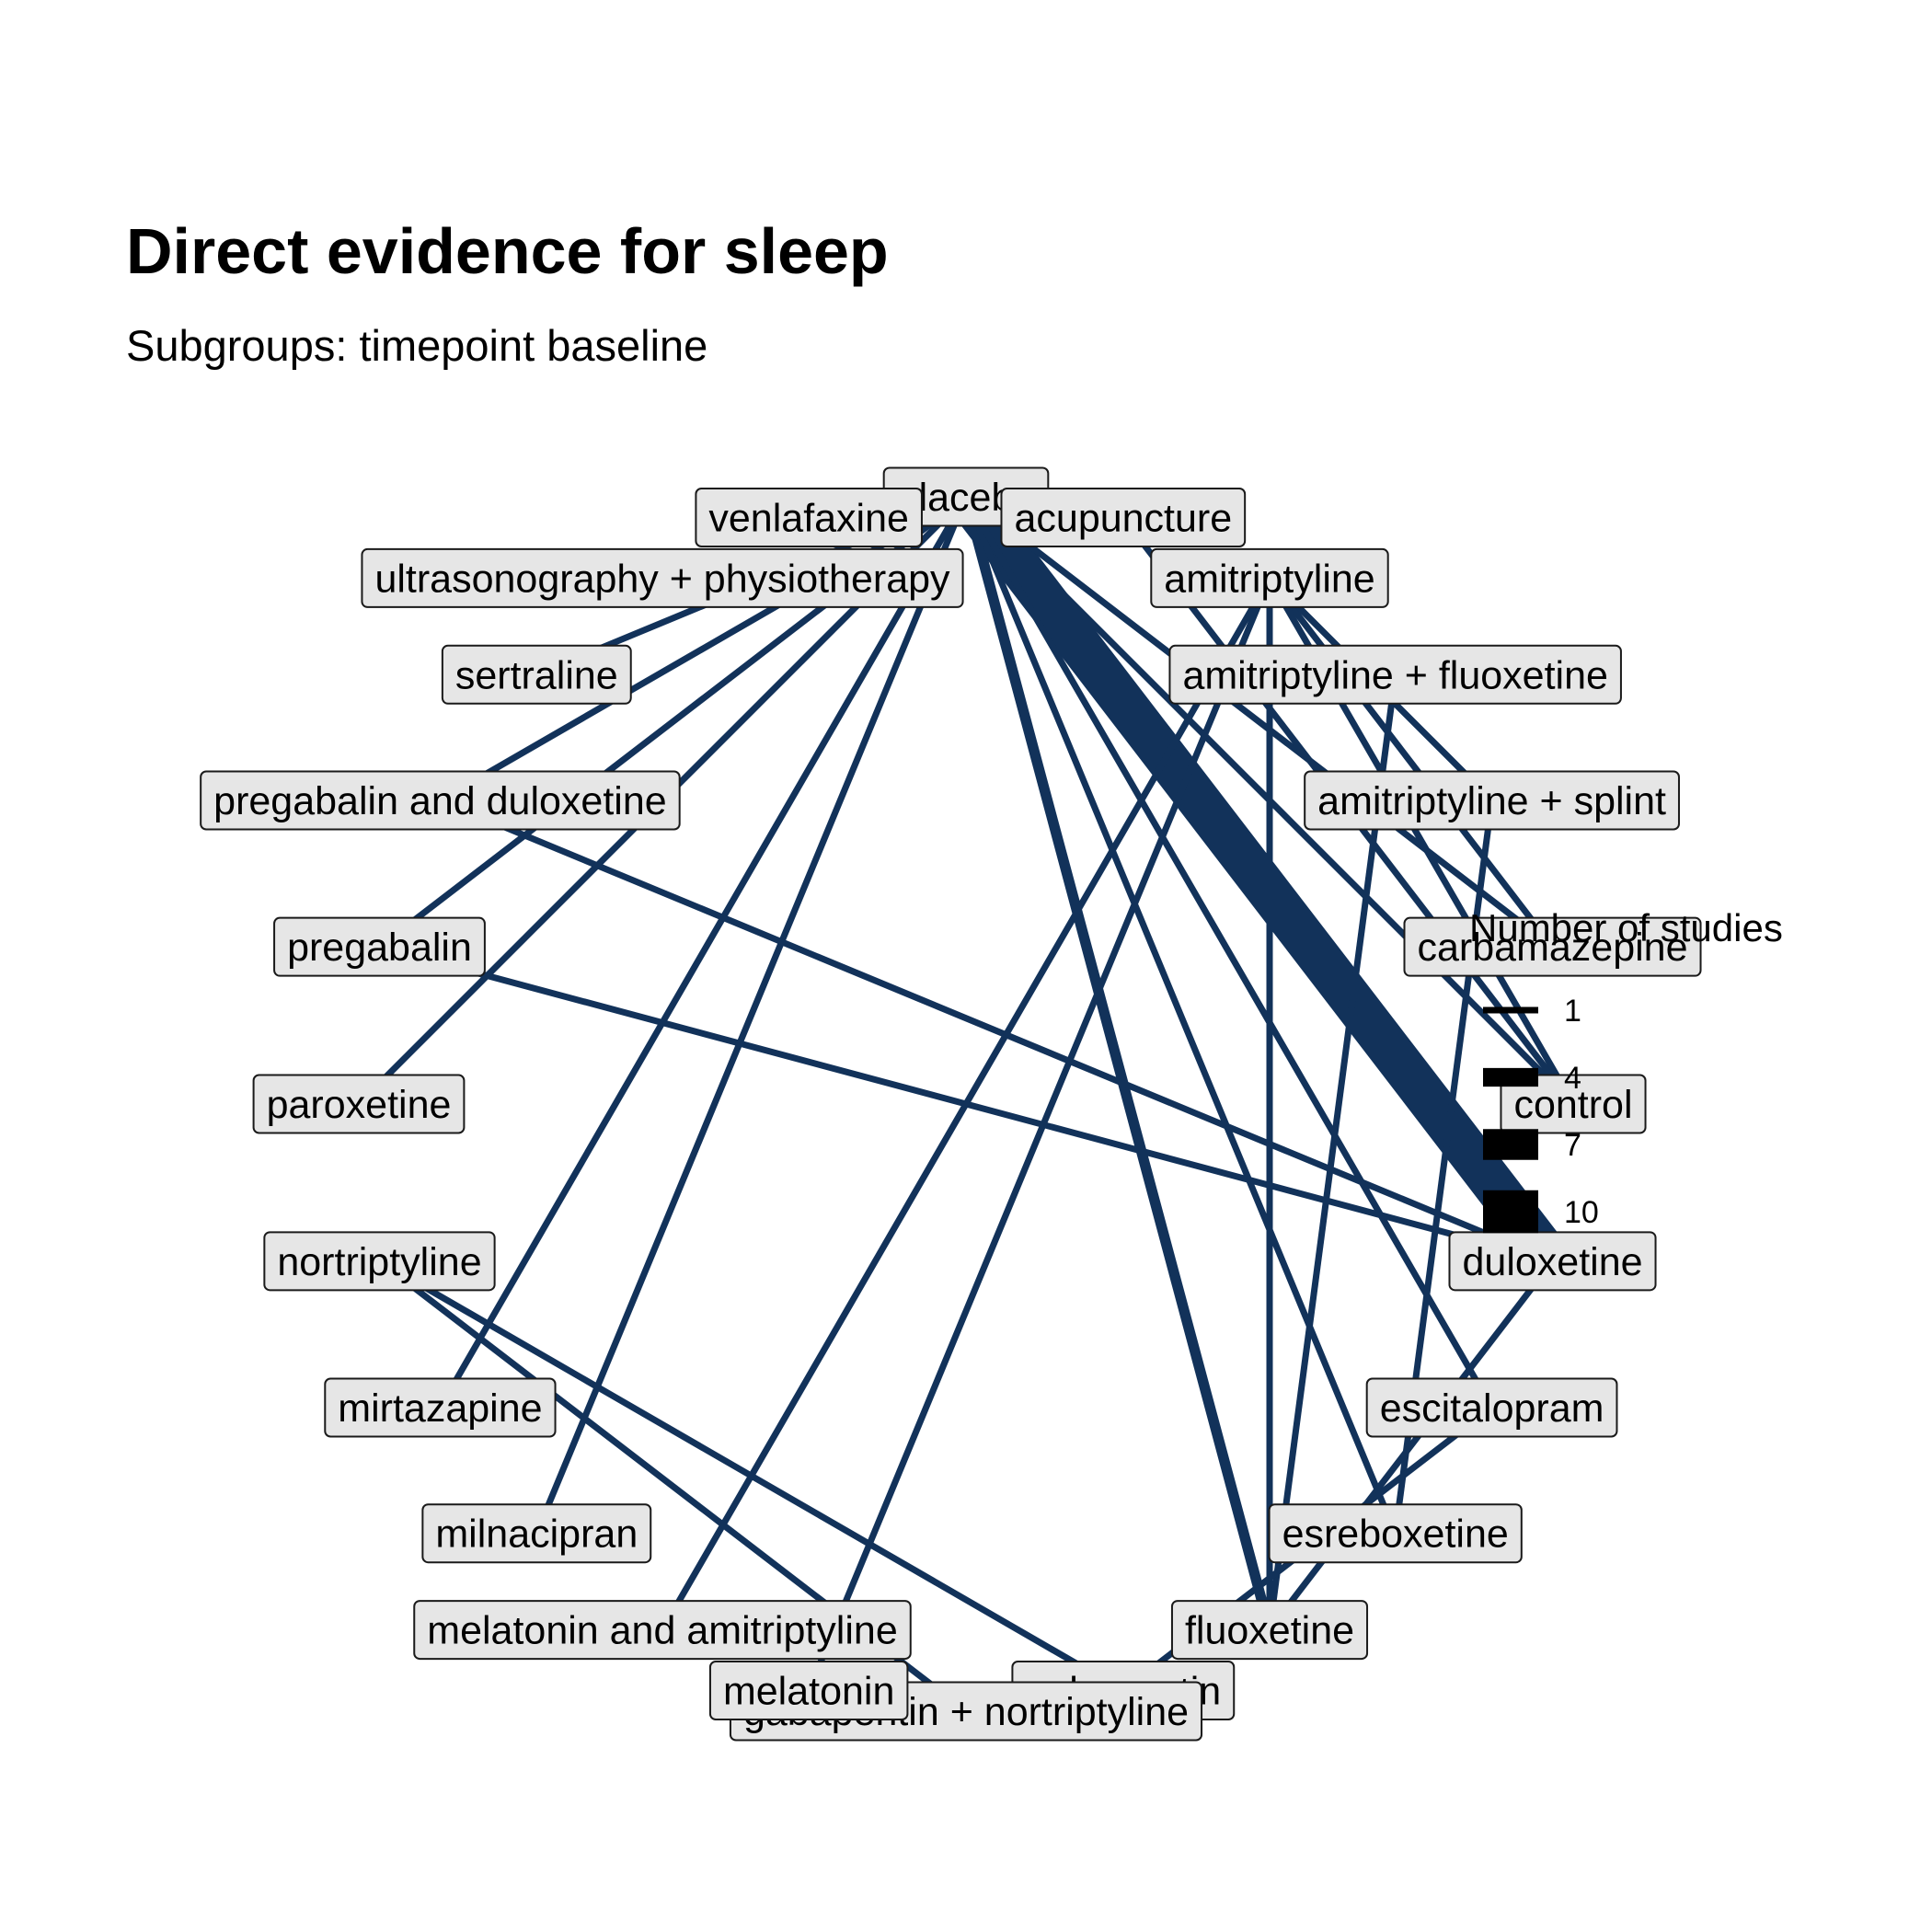  Describe the element at coordinates (507, 251) in the screenshot. I see `chart-title: Direct evidence for sleep` at that location.